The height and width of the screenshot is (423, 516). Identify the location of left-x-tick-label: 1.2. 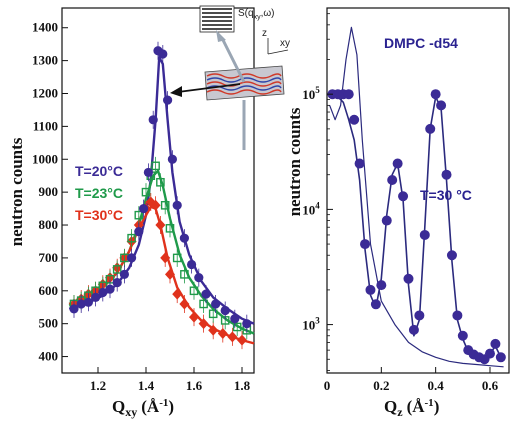
(98, 385).